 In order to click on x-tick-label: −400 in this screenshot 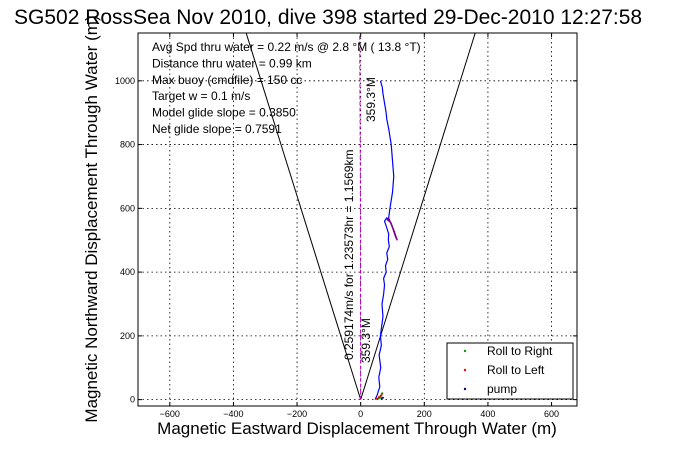, I will do `click(233, 414)`.